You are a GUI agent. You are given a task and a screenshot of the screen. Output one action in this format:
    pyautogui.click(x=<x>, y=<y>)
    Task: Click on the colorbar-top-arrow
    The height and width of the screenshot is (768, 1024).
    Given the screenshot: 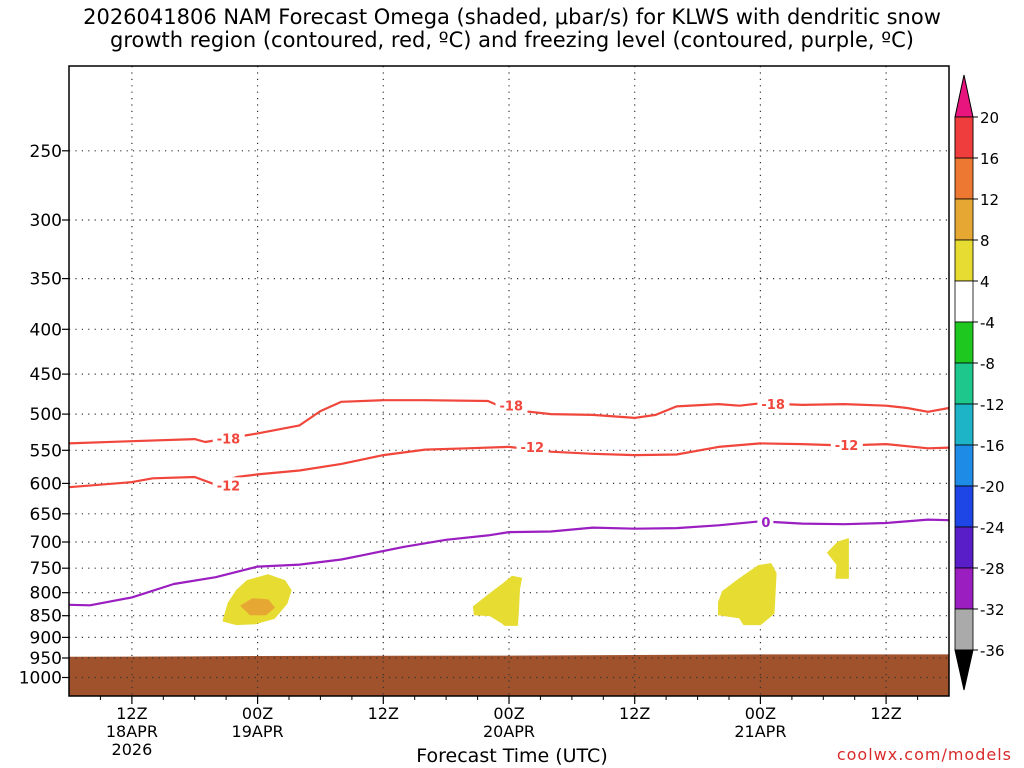 What is the action you would take?
    pyautogui.click(x=964, y=96)
    